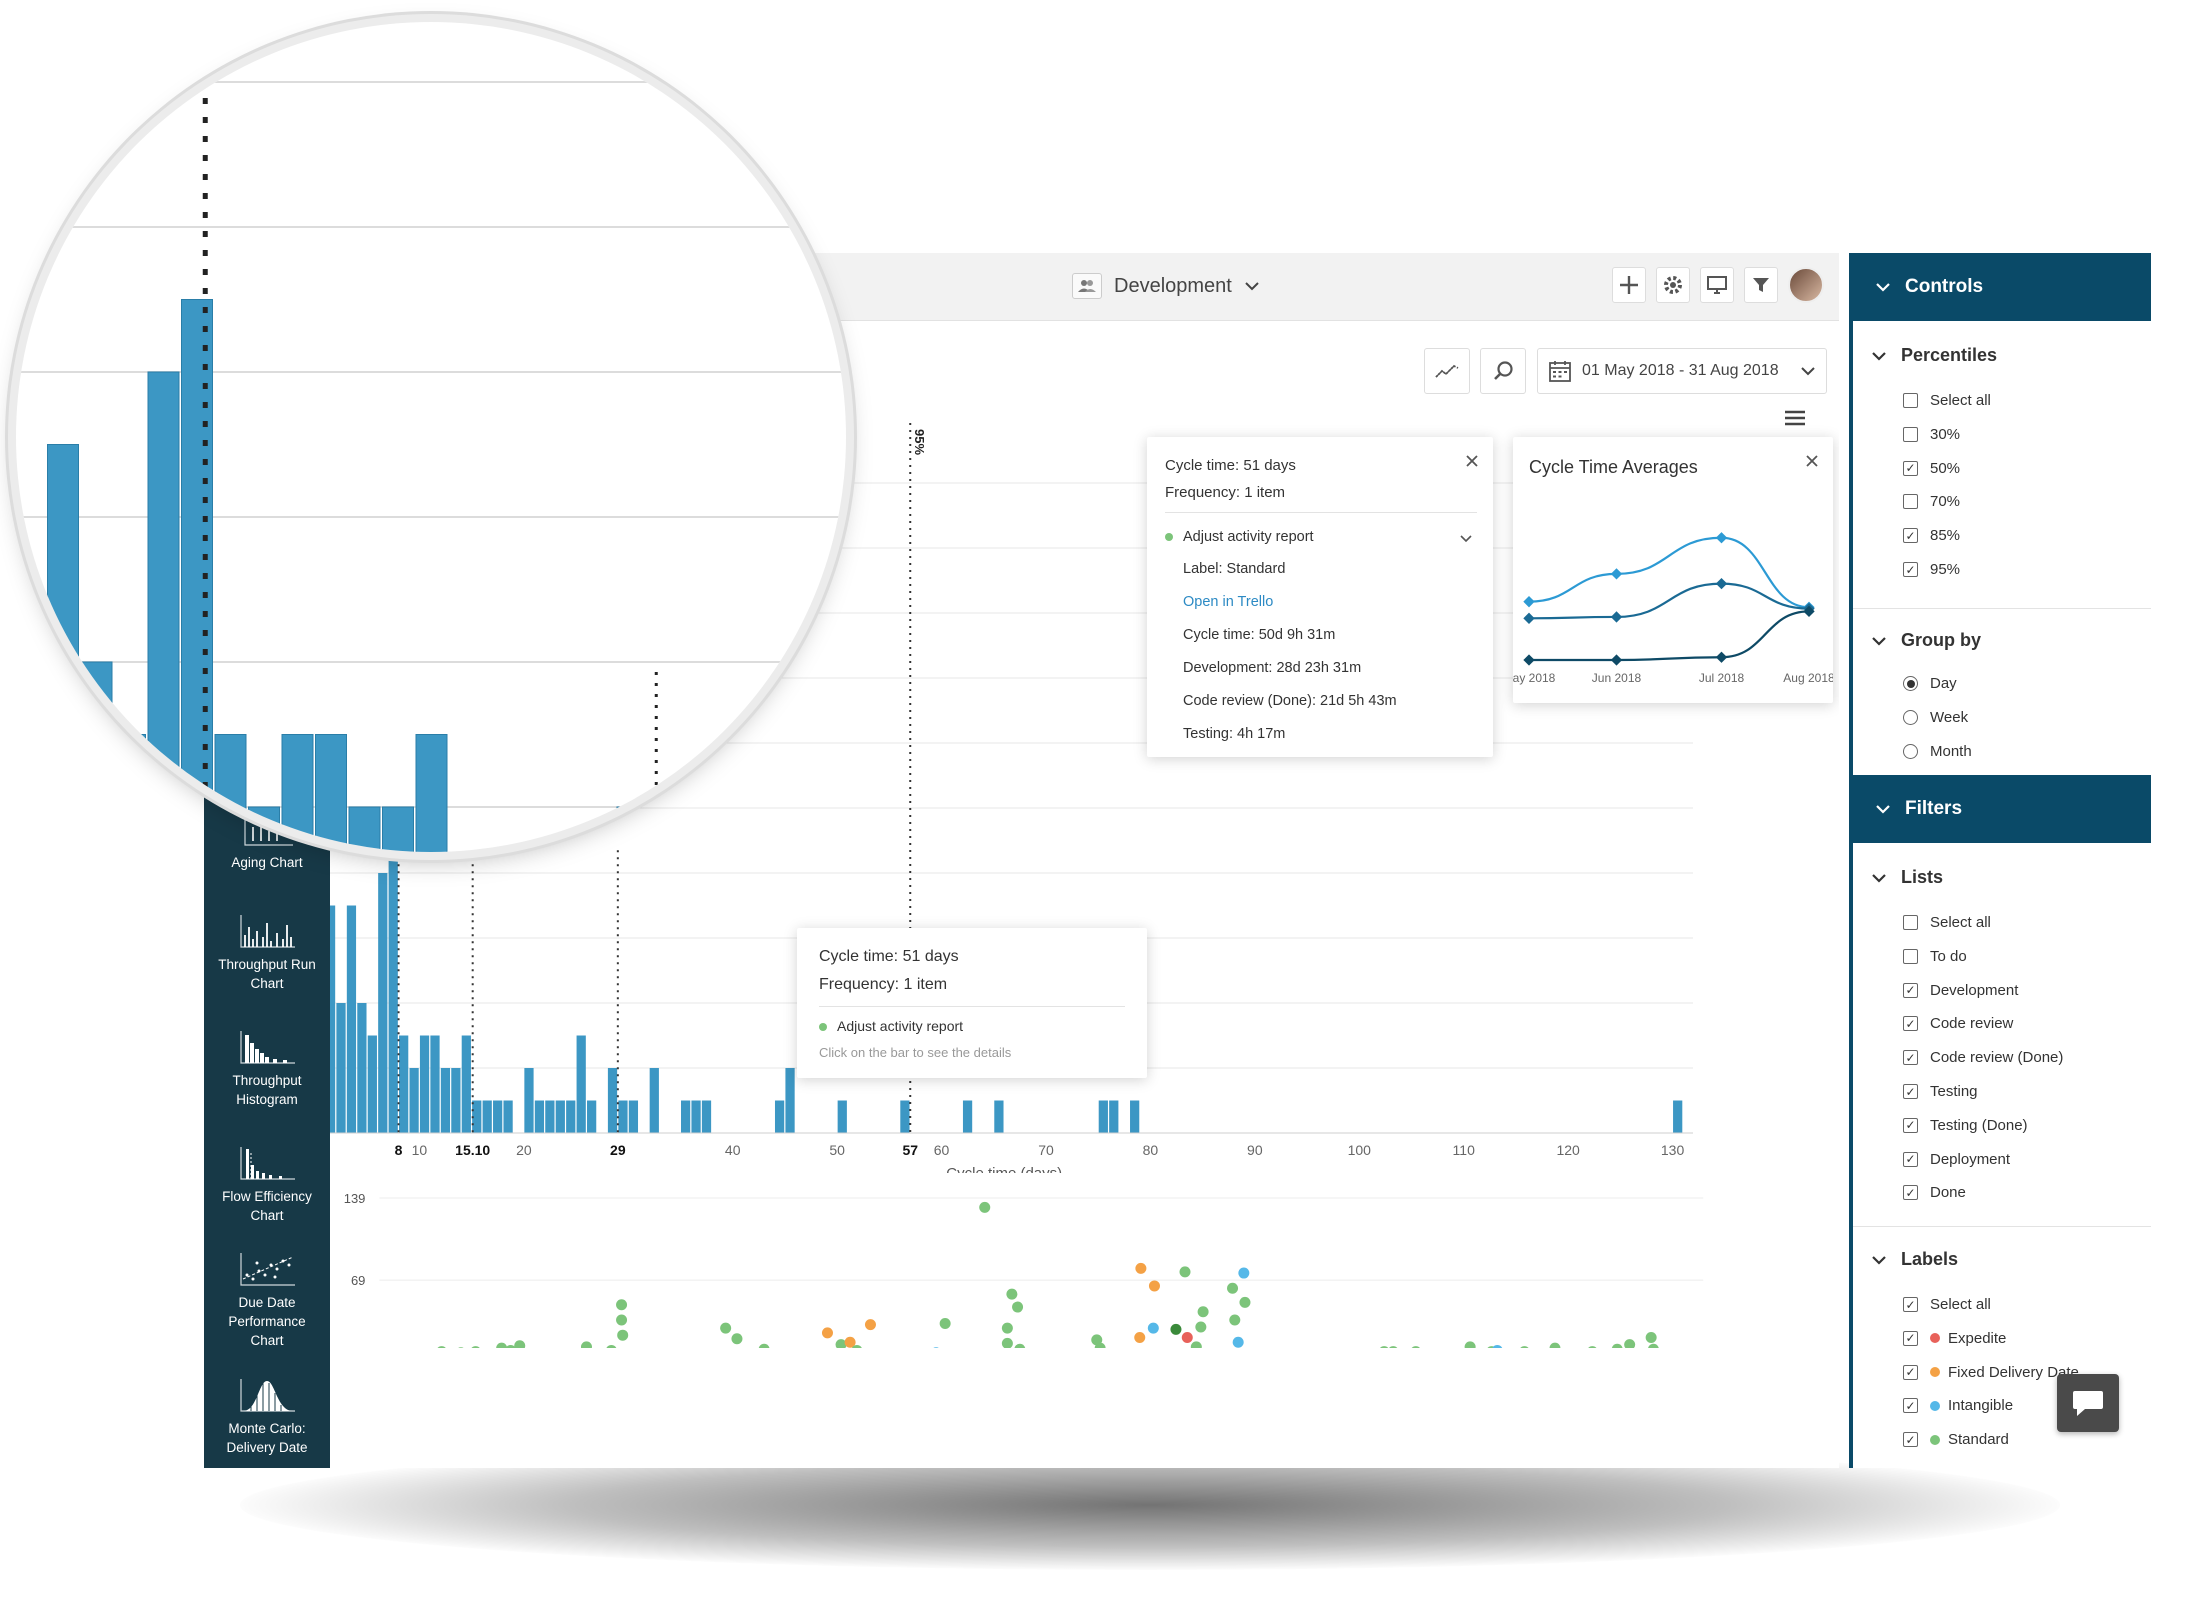 The width and height of the screenshot is (2200, 1600). What do you see at coordinates (1503, 371) in the screenshot?
I see `zoom-button` at bounding box center [1503, 371].